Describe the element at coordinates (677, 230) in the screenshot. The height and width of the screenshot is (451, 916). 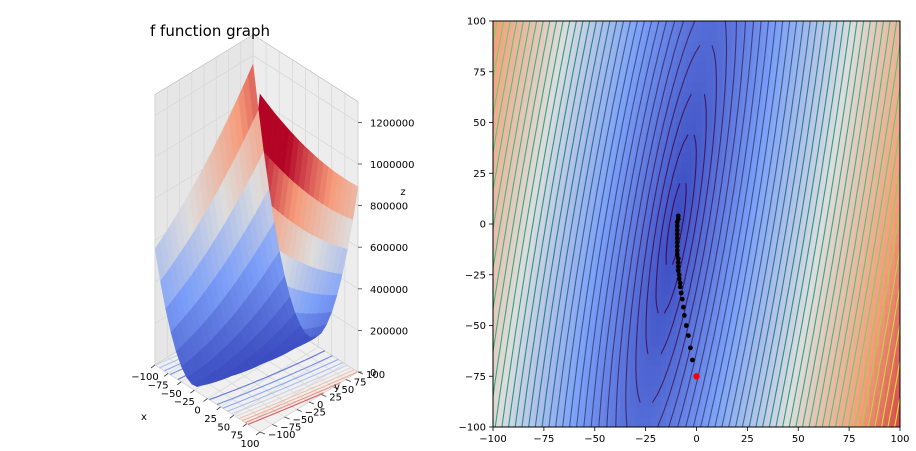
I see `path-point` at that location.